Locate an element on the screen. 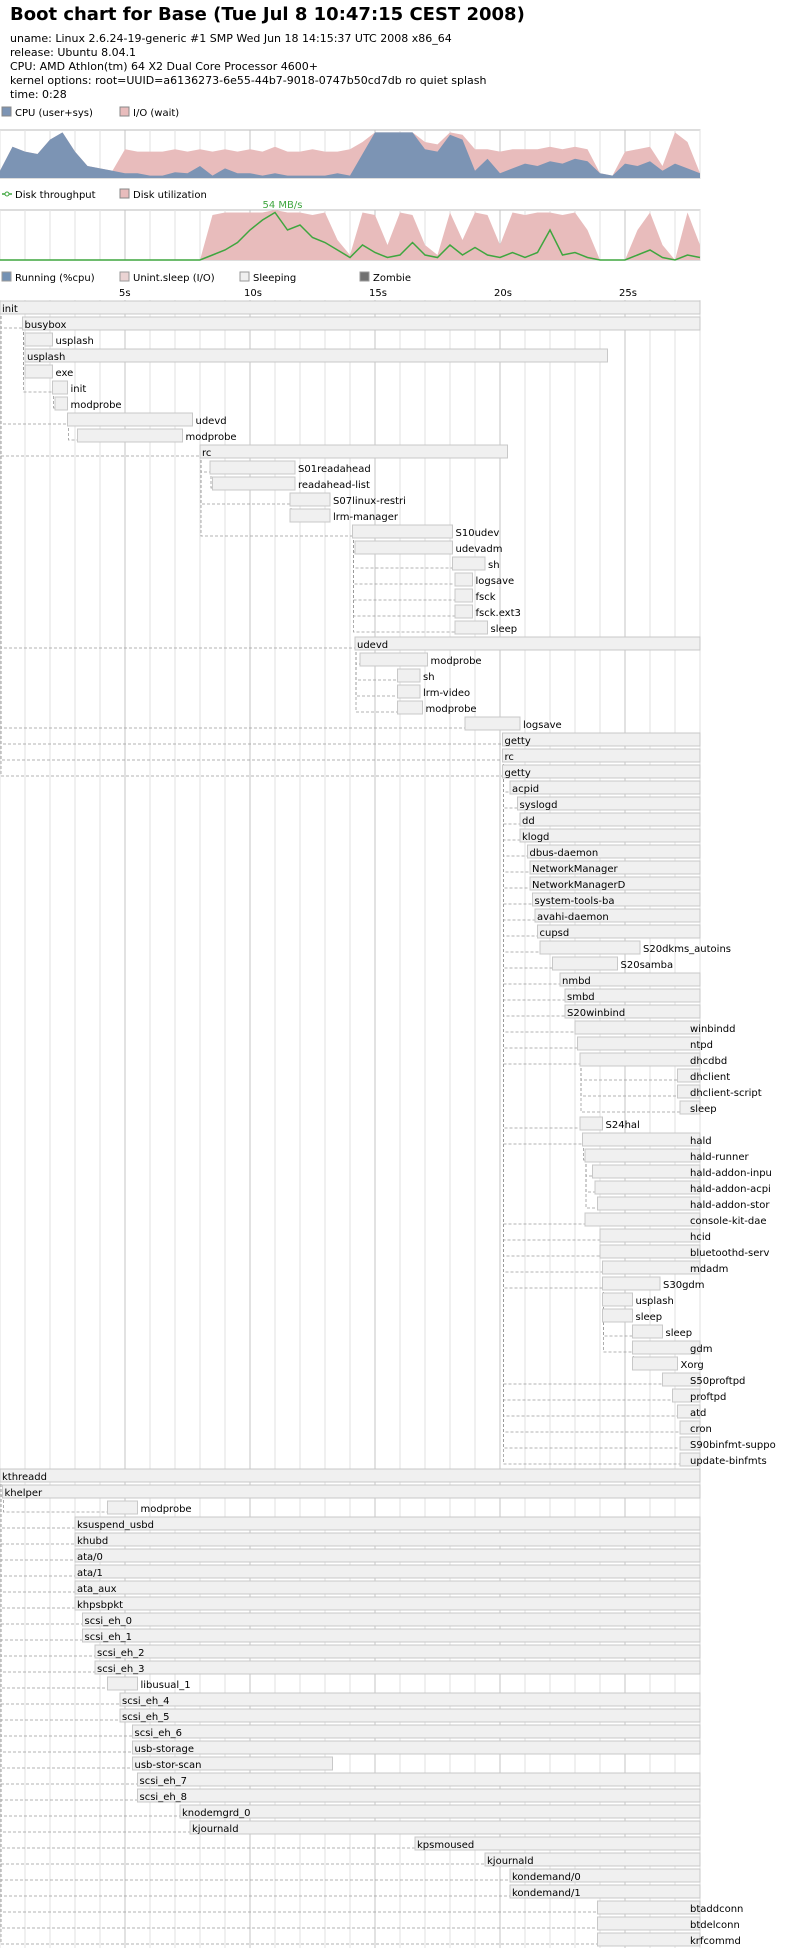 The image size is (800, 1949). process-label: Xorg is located at coordinates (692, 1365).